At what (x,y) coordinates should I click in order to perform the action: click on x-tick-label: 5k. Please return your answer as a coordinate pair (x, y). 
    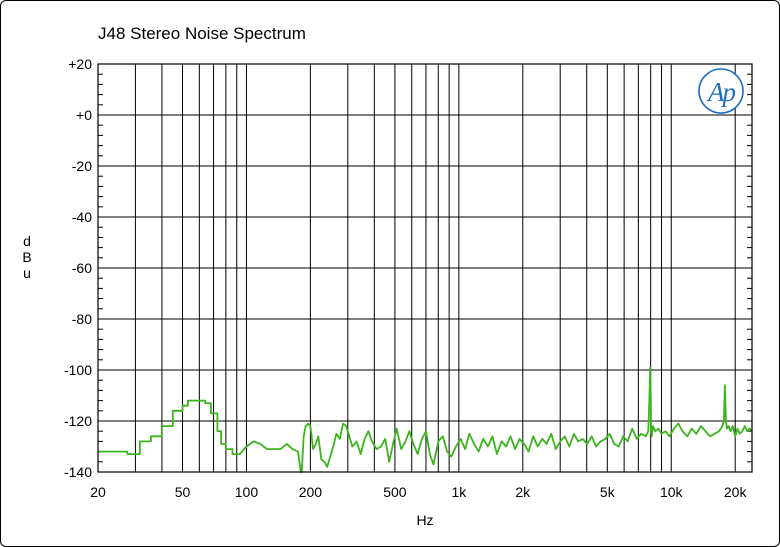
    Looking at the image, I should click on (608, 492).